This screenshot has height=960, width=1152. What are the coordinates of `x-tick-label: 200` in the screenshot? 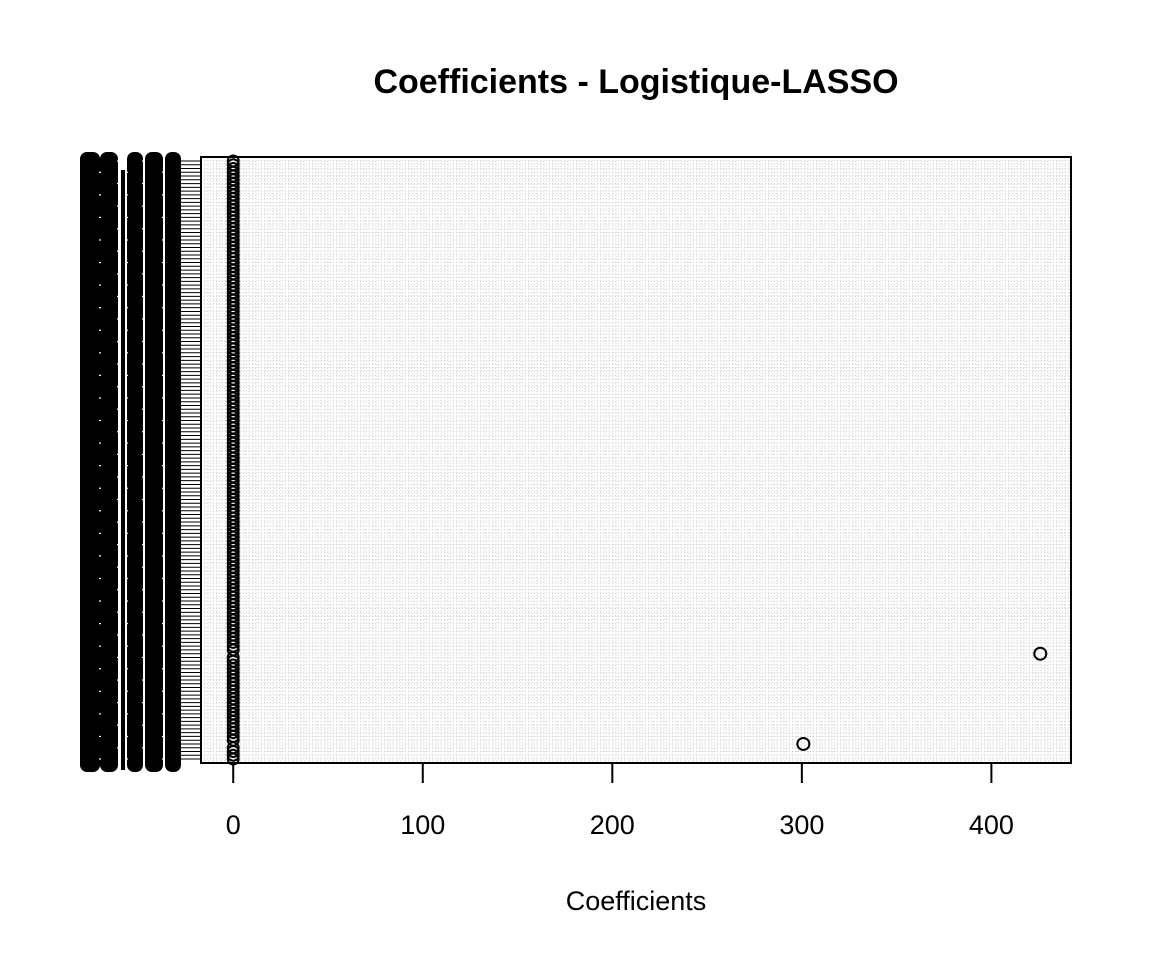 It's located at (612, 825).